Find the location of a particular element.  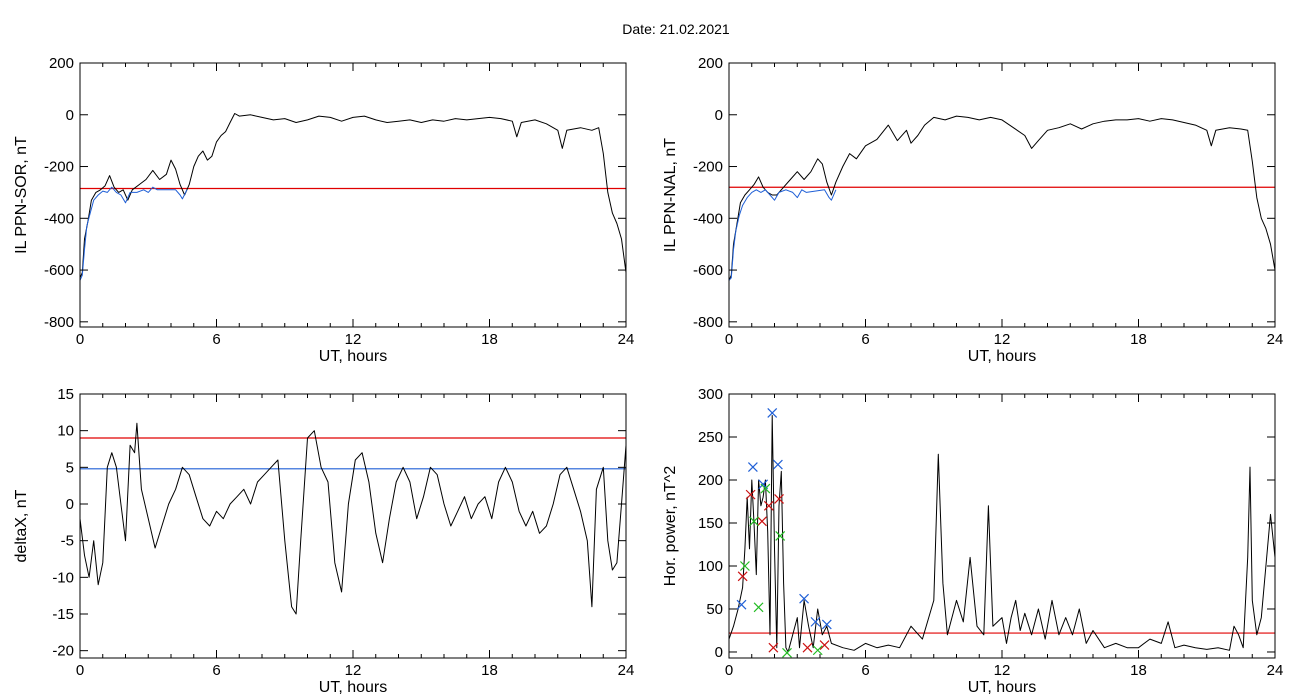

y-tick-label: -5 is located at coordinates (67, 541).